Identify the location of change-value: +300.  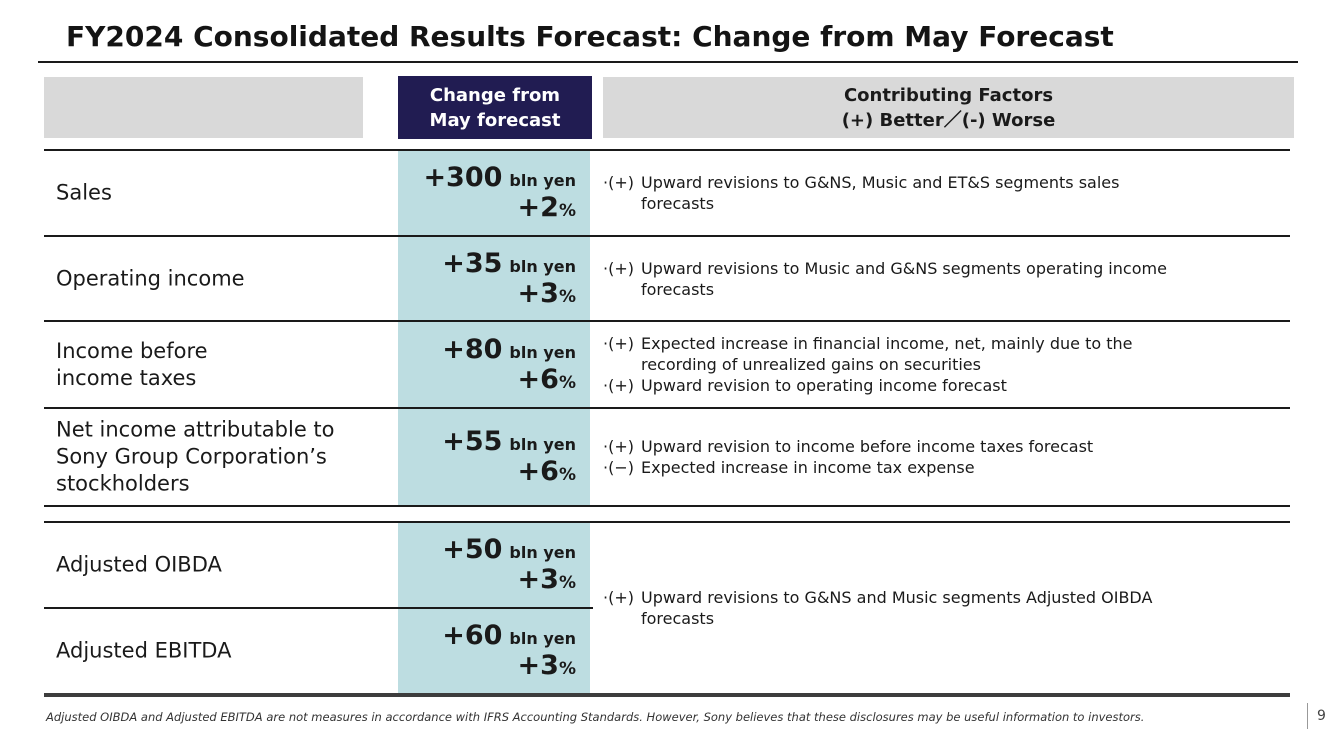
(463, 177).